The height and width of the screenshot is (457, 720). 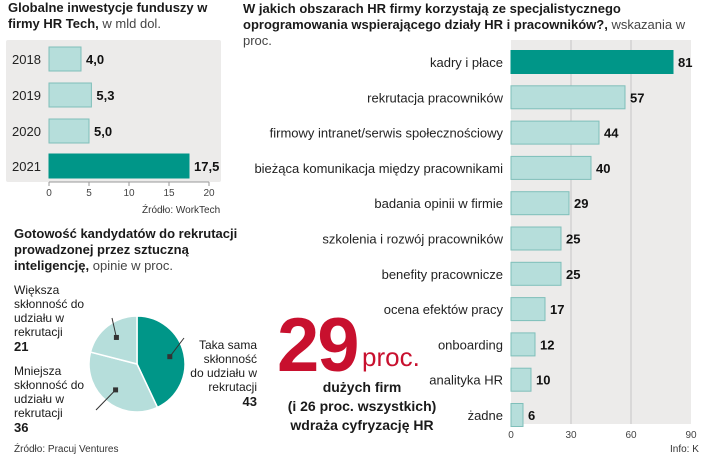 I want to click on pie-leader-wieksza, so click(x=114, y=327).